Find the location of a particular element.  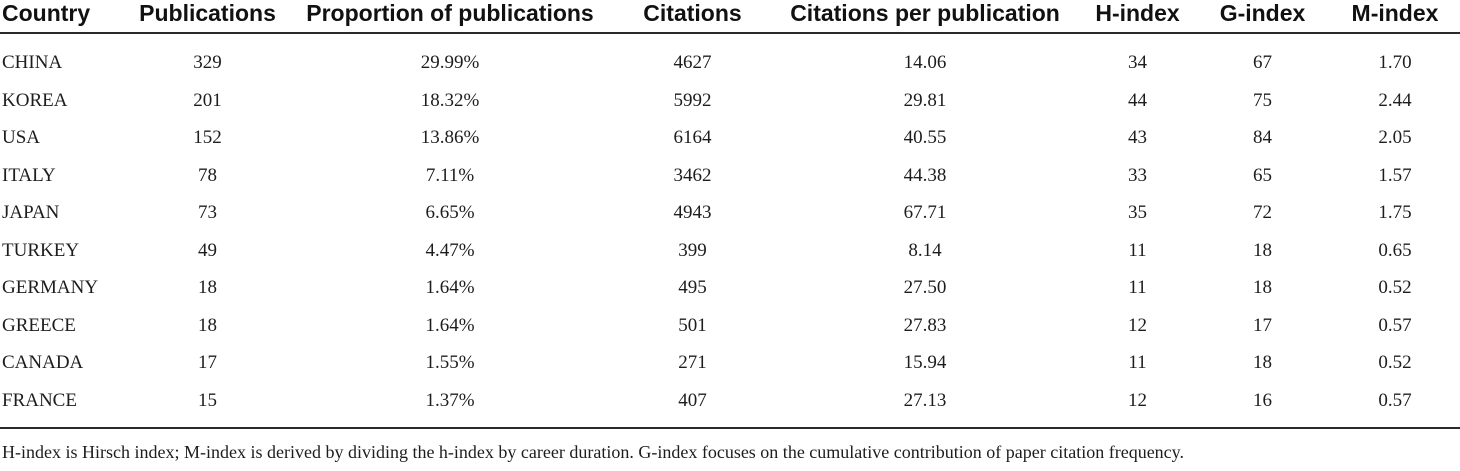

header-citations: Citations is located at coordinates (692, 13).